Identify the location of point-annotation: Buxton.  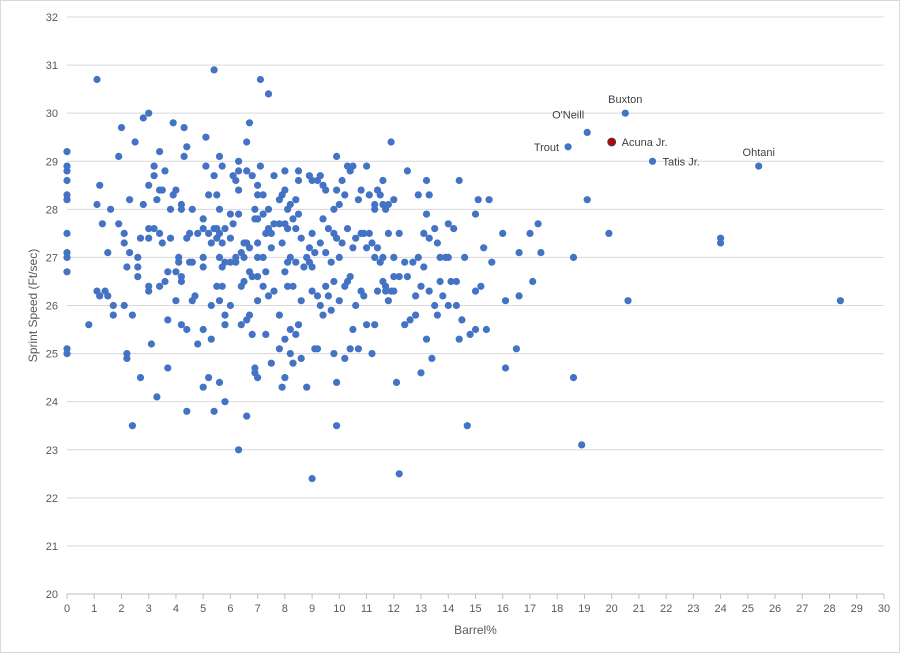
(625, 100).